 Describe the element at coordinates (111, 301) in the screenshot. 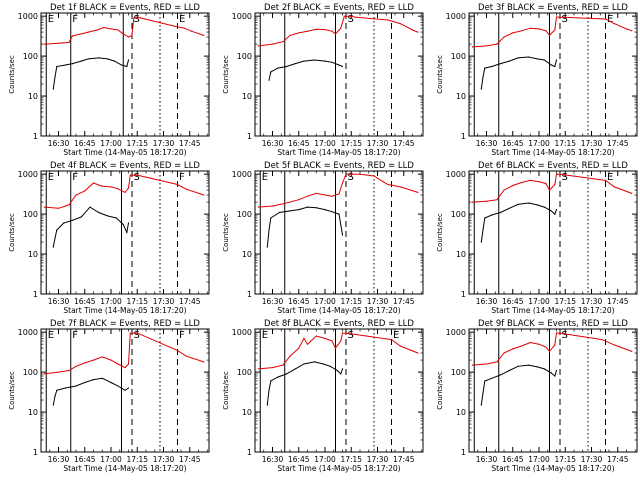

I see `x-tick-label: 17:00` at that location.